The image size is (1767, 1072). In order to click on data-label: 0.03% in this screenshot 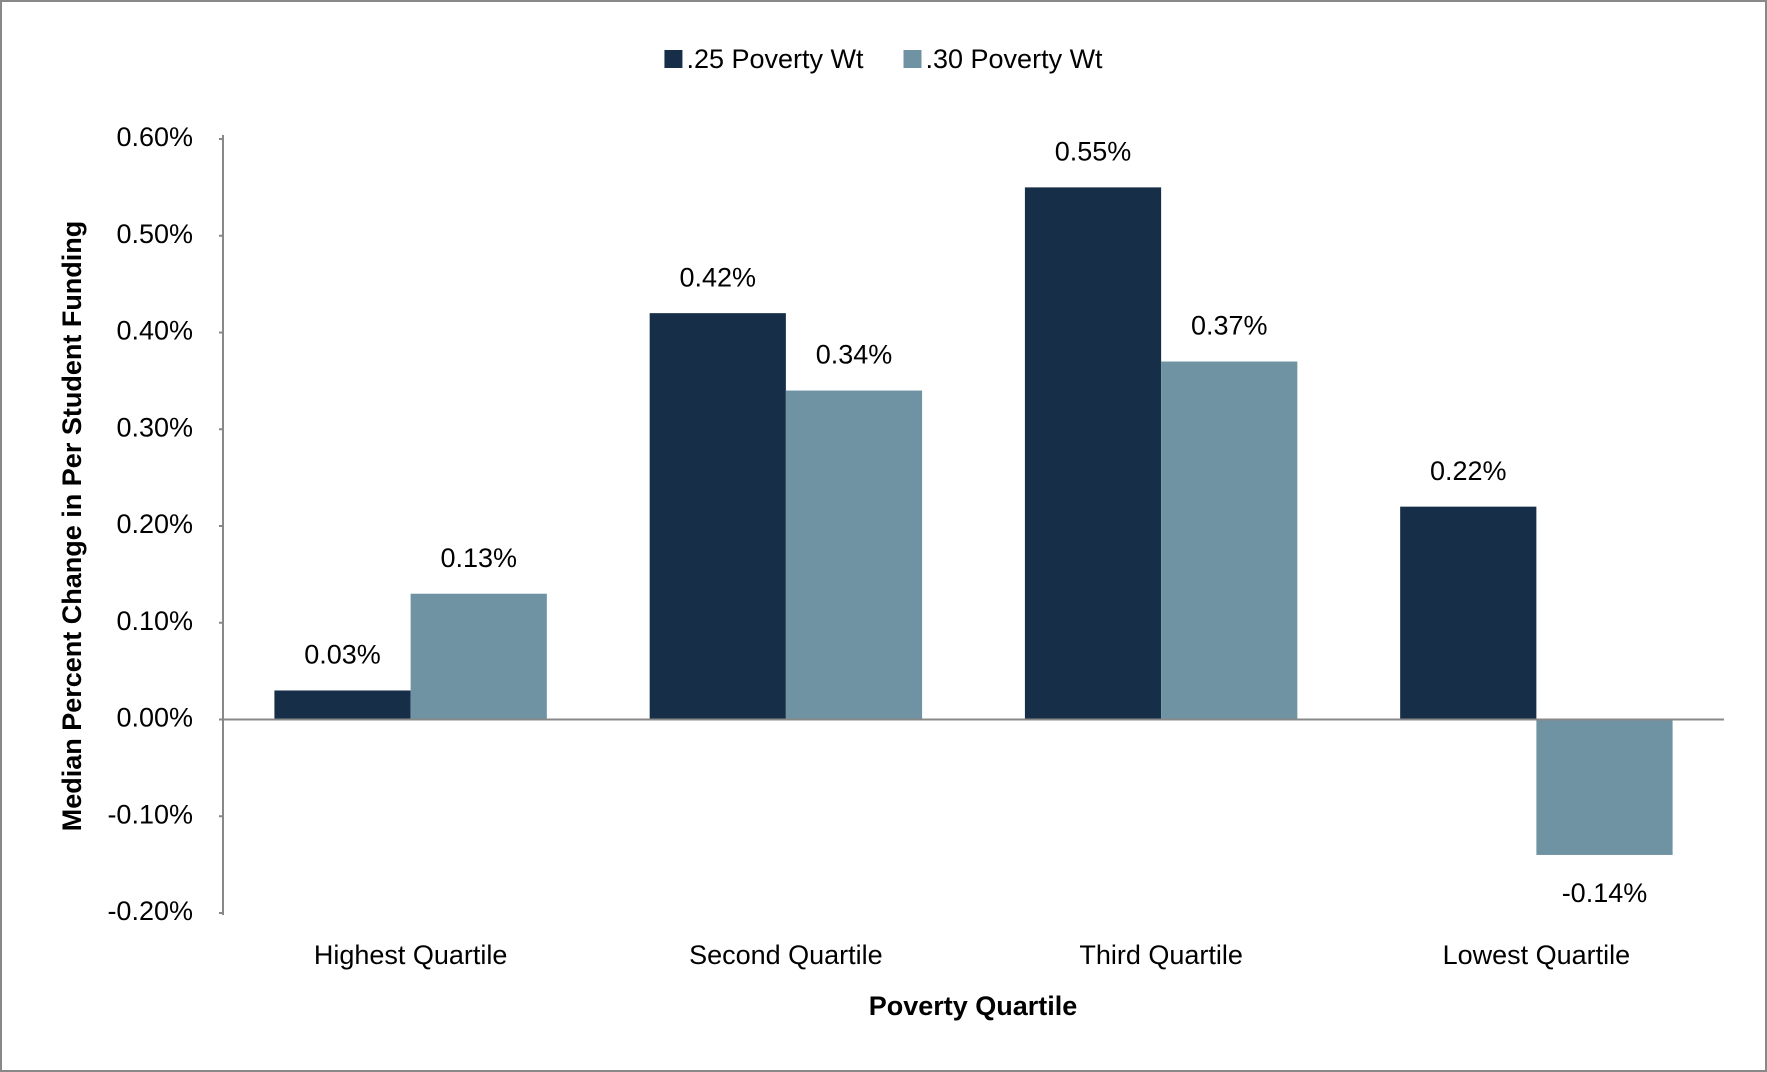, I will do `click(342, 655)`.